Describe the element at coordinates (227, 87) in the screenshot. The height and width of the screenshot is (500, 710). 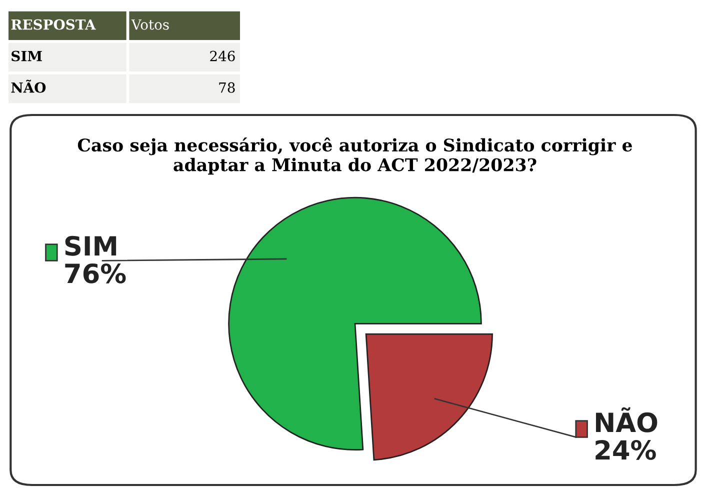
I see `text: 78` at that location.